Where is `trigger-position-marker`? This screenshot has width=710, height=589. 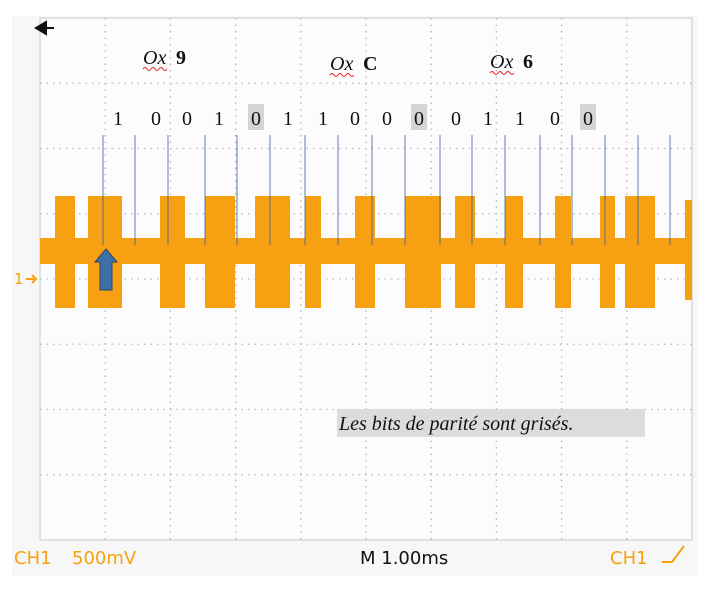
trigger-position-marker is located at coordinates (44, 28).